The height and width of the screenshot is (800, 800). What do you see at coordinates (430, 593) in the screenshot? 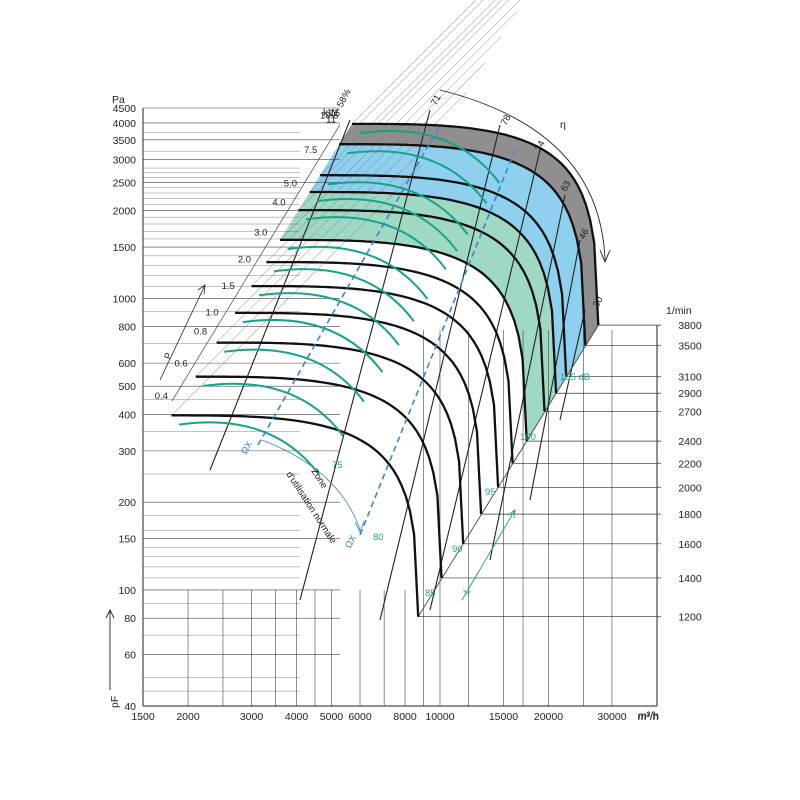
I see `sound-label: 85` at bounding box center [430, 593].